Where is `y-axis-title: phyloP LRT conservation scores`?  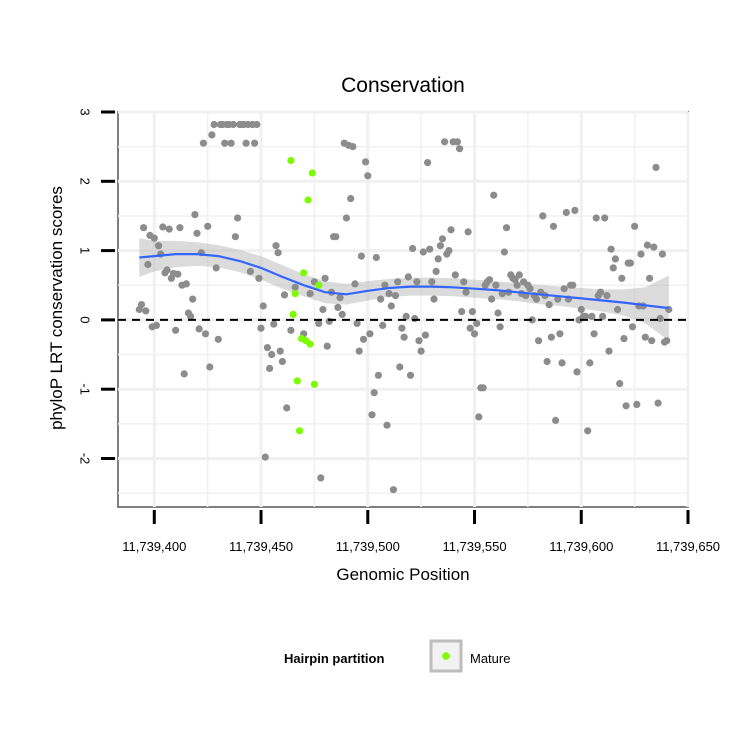 y-axis-title: phyloP LRT conservation scores is located at coordinates (56, 308).